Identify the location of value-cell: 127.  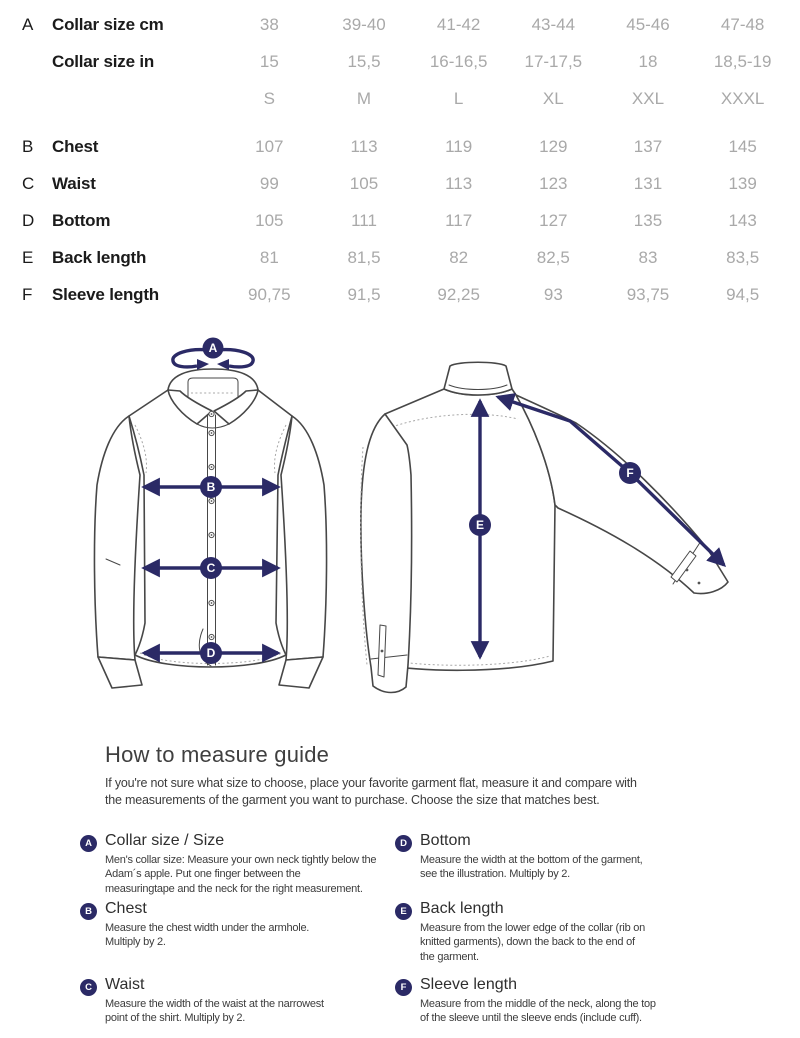
(553, 220).